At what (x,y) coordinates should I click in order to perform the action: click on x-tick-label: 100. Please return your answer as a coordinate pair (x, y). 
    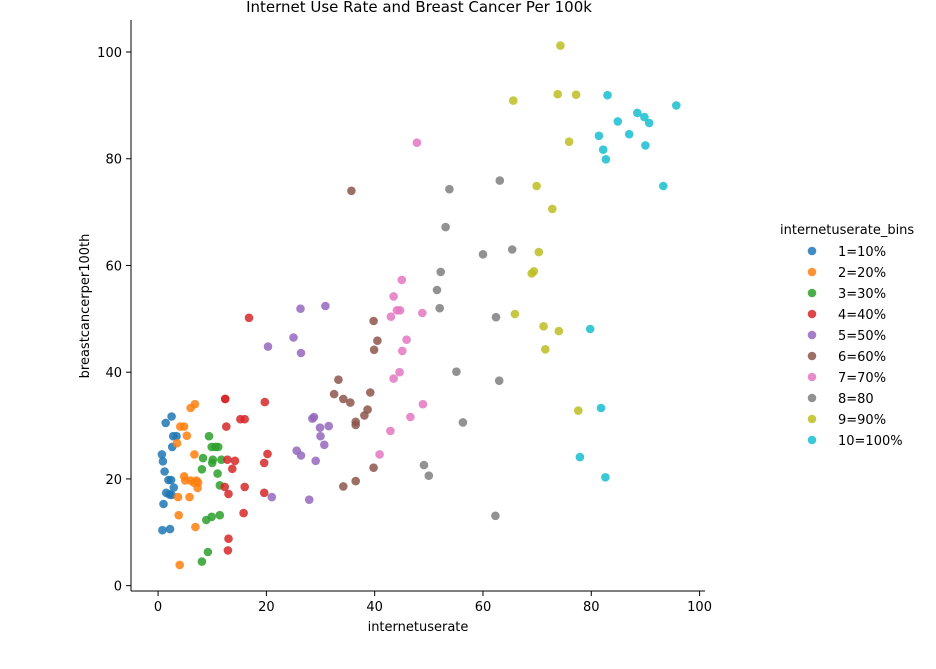
    Looking at the image, I should click on (699, 607).